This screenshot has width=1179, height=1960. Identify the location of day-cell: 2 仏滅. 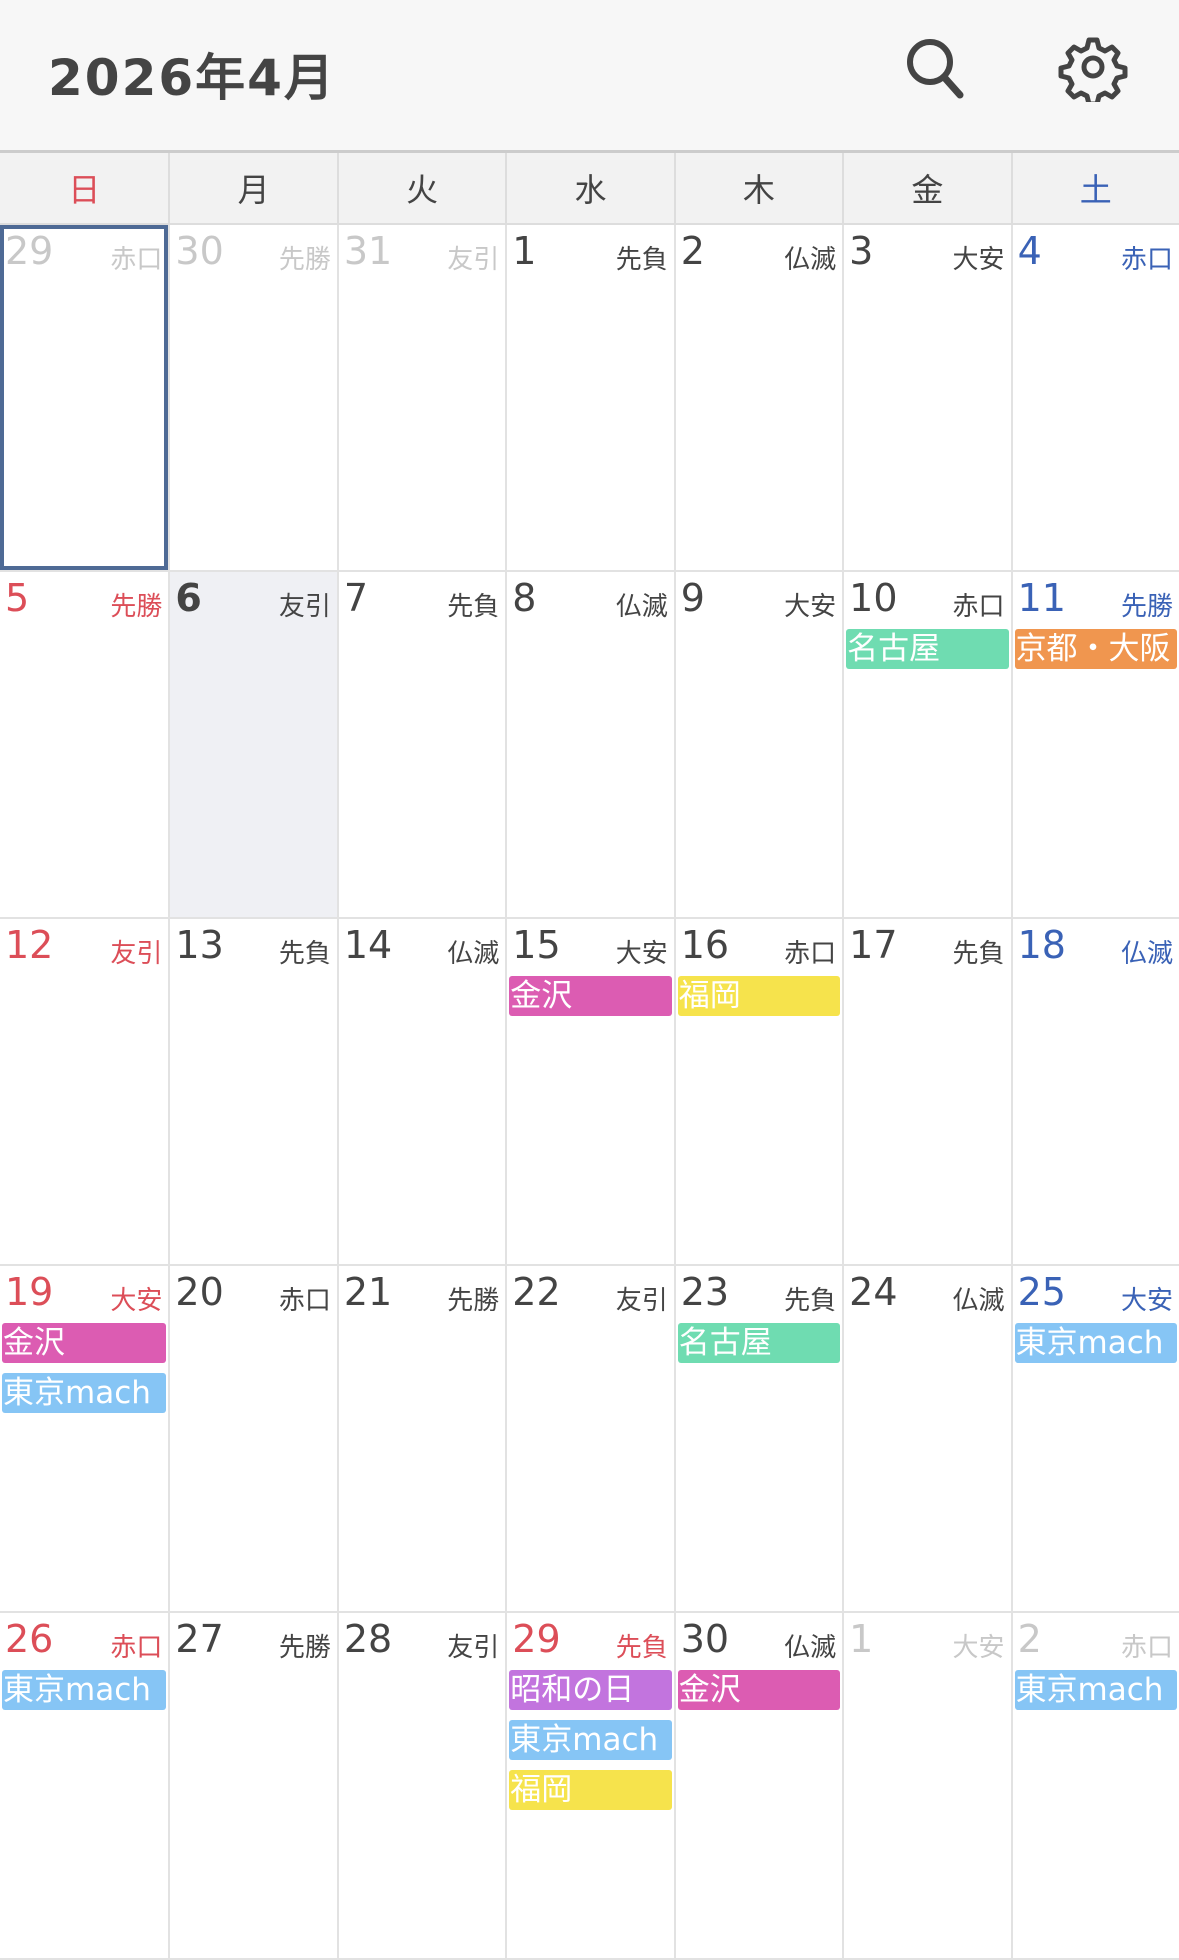
(758, 398).